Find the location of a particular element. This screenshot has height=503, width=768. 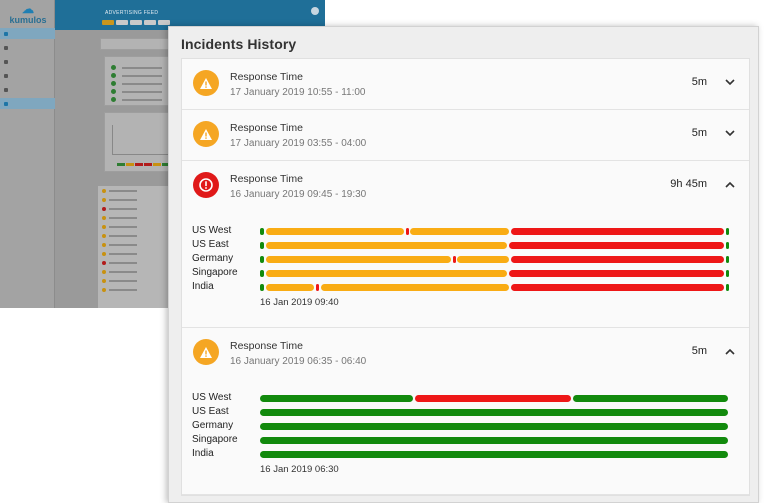

background-status-strip is located at coordinates (143, 164).